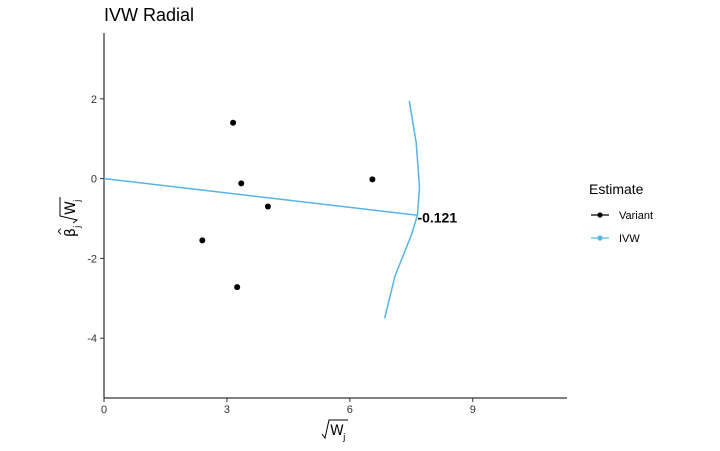 This screenshot has height=451, width=720. Describe the element at coordinates (288, 407) in the screenshot. I see `x-ticks: 0 3 6 9` at that location.